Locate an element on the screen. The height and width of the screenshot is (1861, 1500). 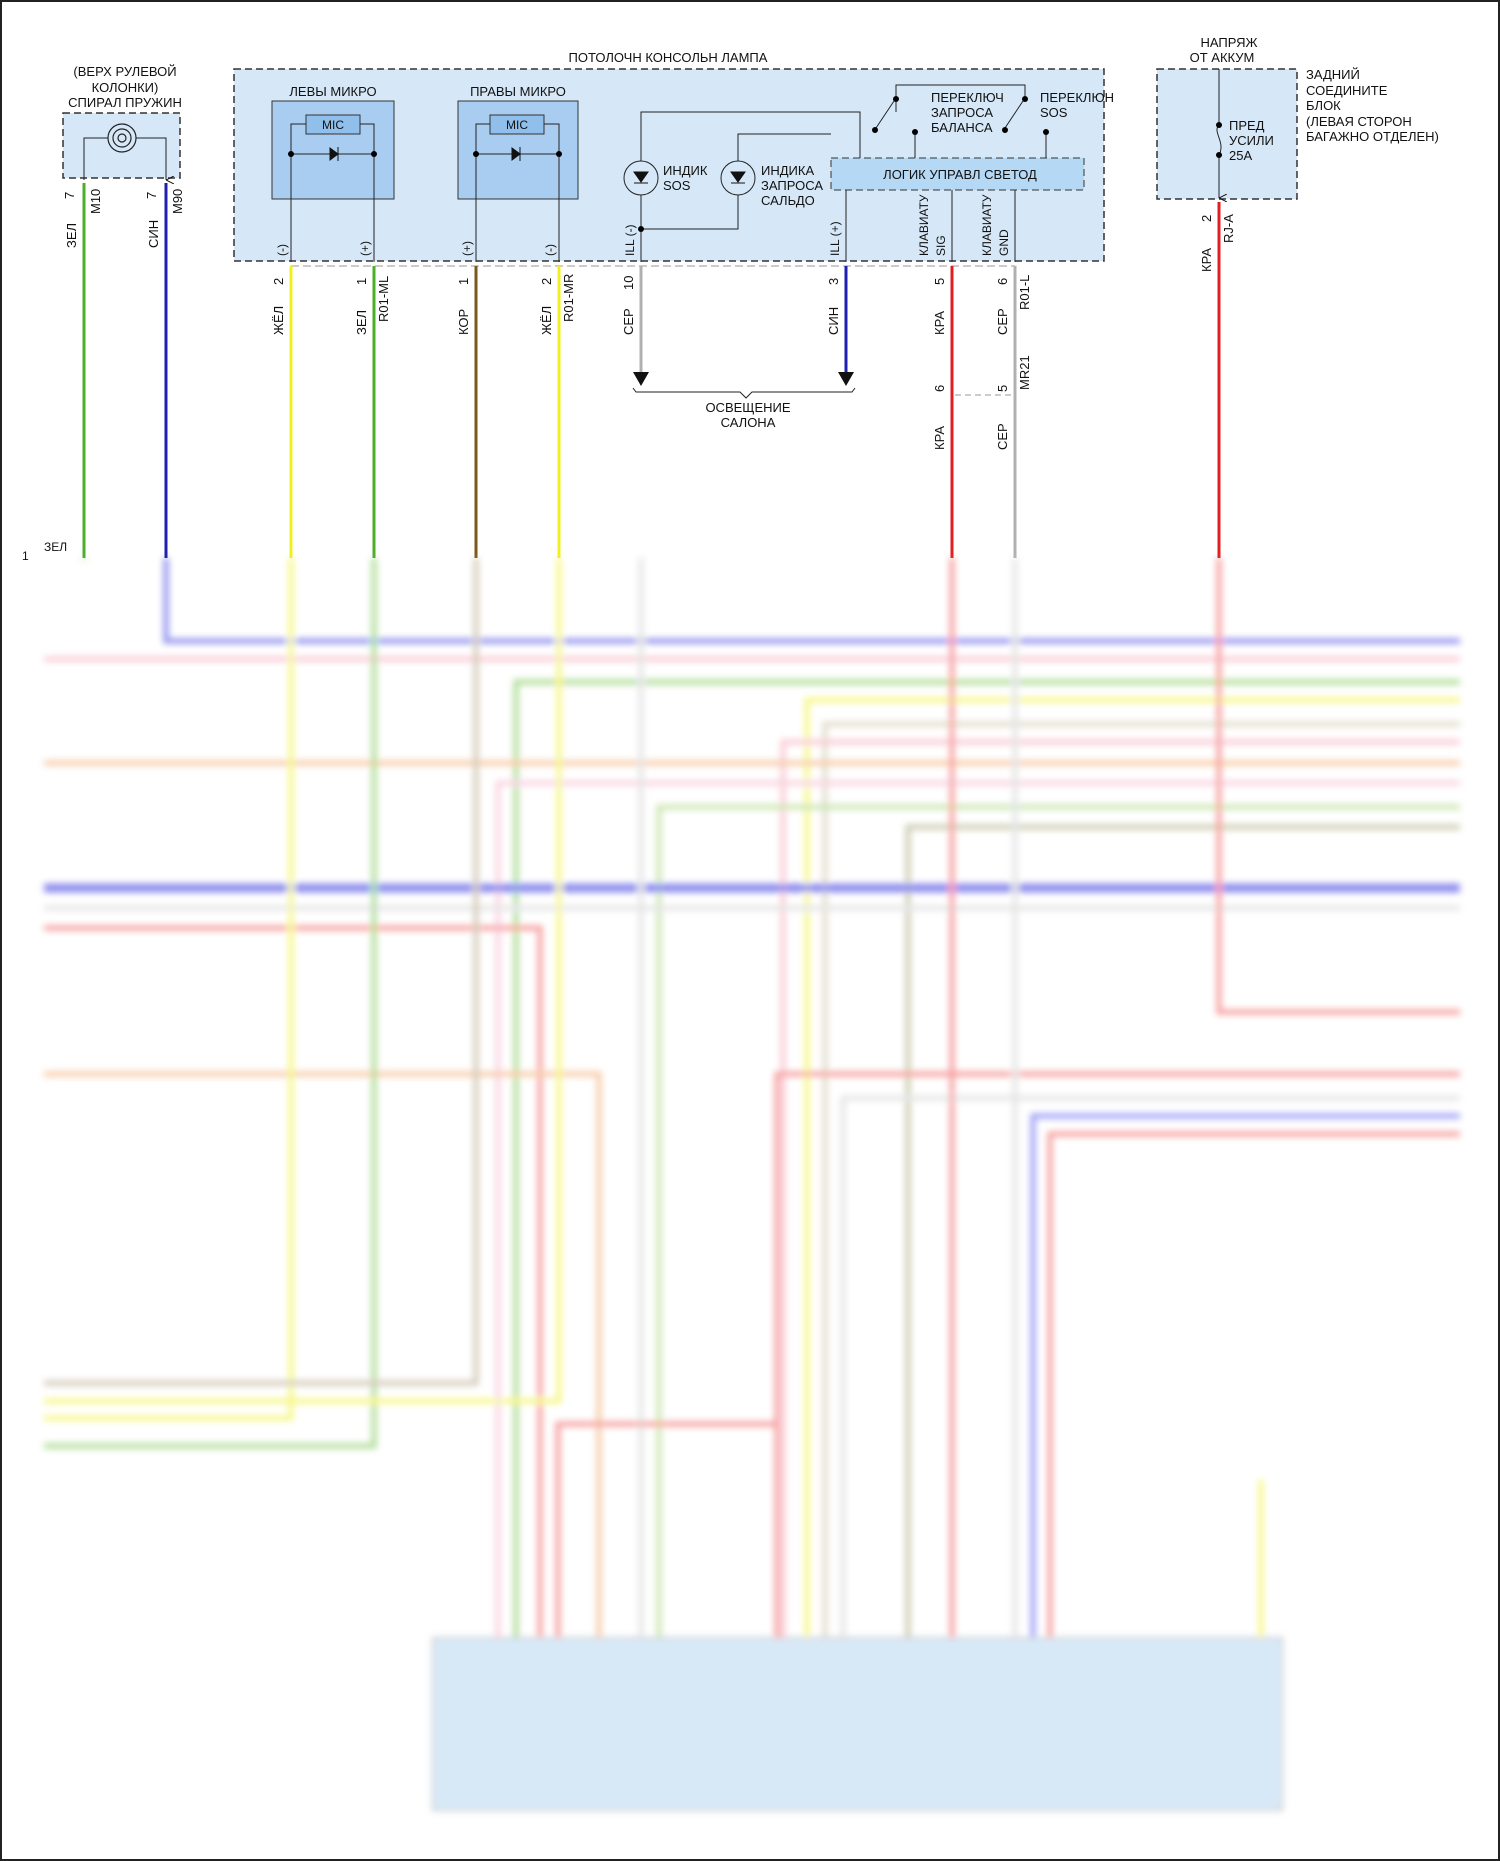
battery-title: ОТ АККУМ is located at coordinates (1222, 57).